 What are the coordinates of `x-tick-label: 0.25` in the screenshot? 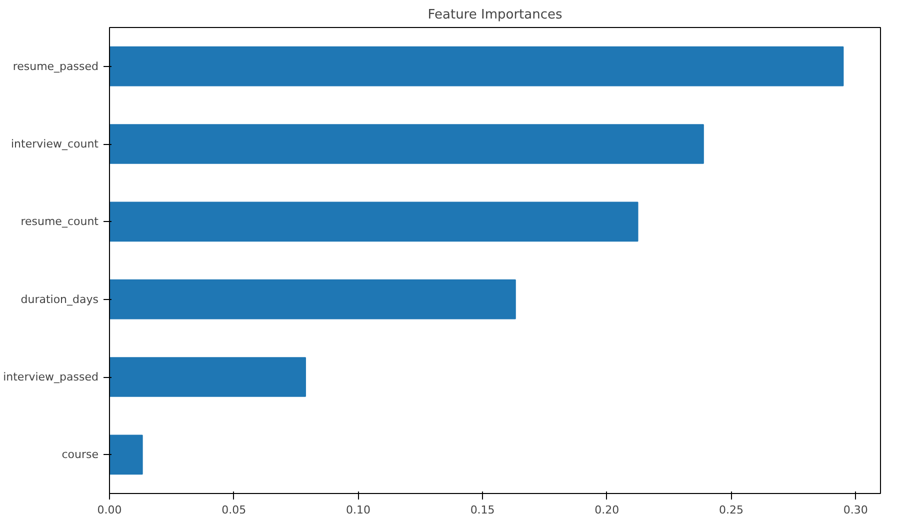 It's located at (731, 510).